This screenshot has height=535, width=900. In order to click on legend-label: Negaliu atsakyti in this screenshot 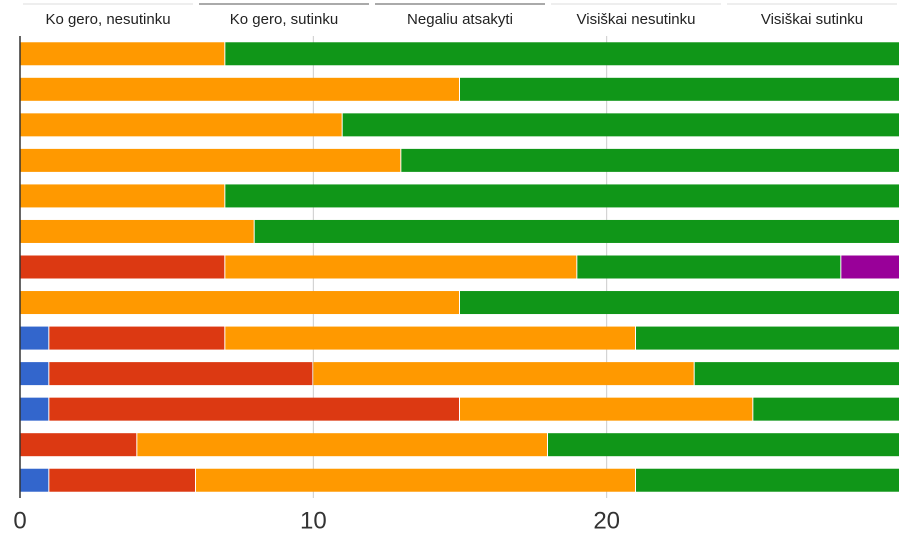, I will do `click(460, 19)`.